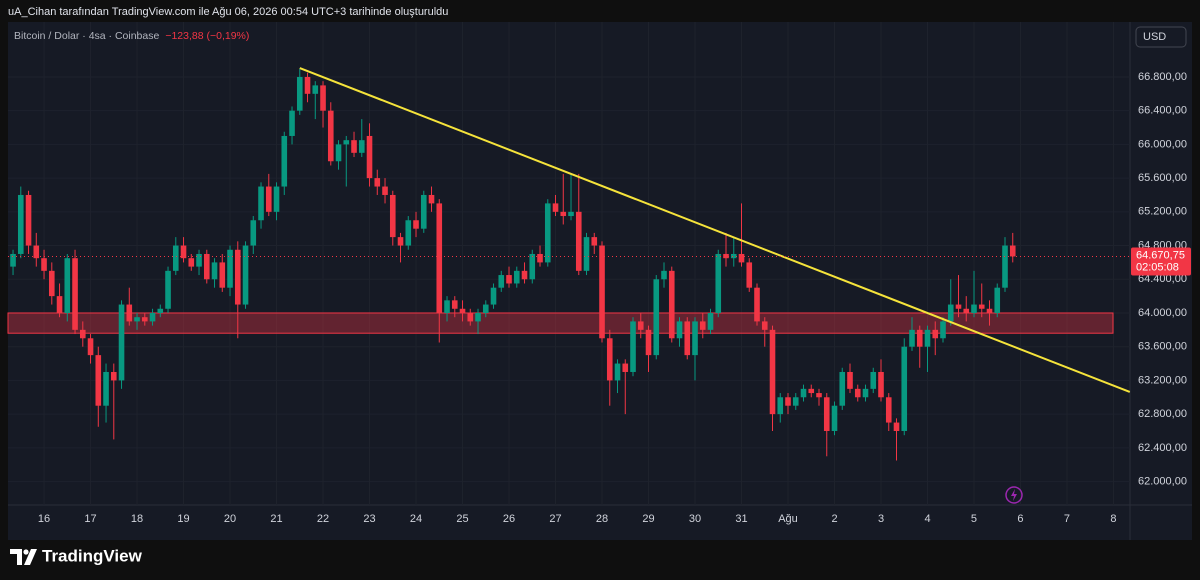  I want to click on last-price-tag, so click(1161, 261).